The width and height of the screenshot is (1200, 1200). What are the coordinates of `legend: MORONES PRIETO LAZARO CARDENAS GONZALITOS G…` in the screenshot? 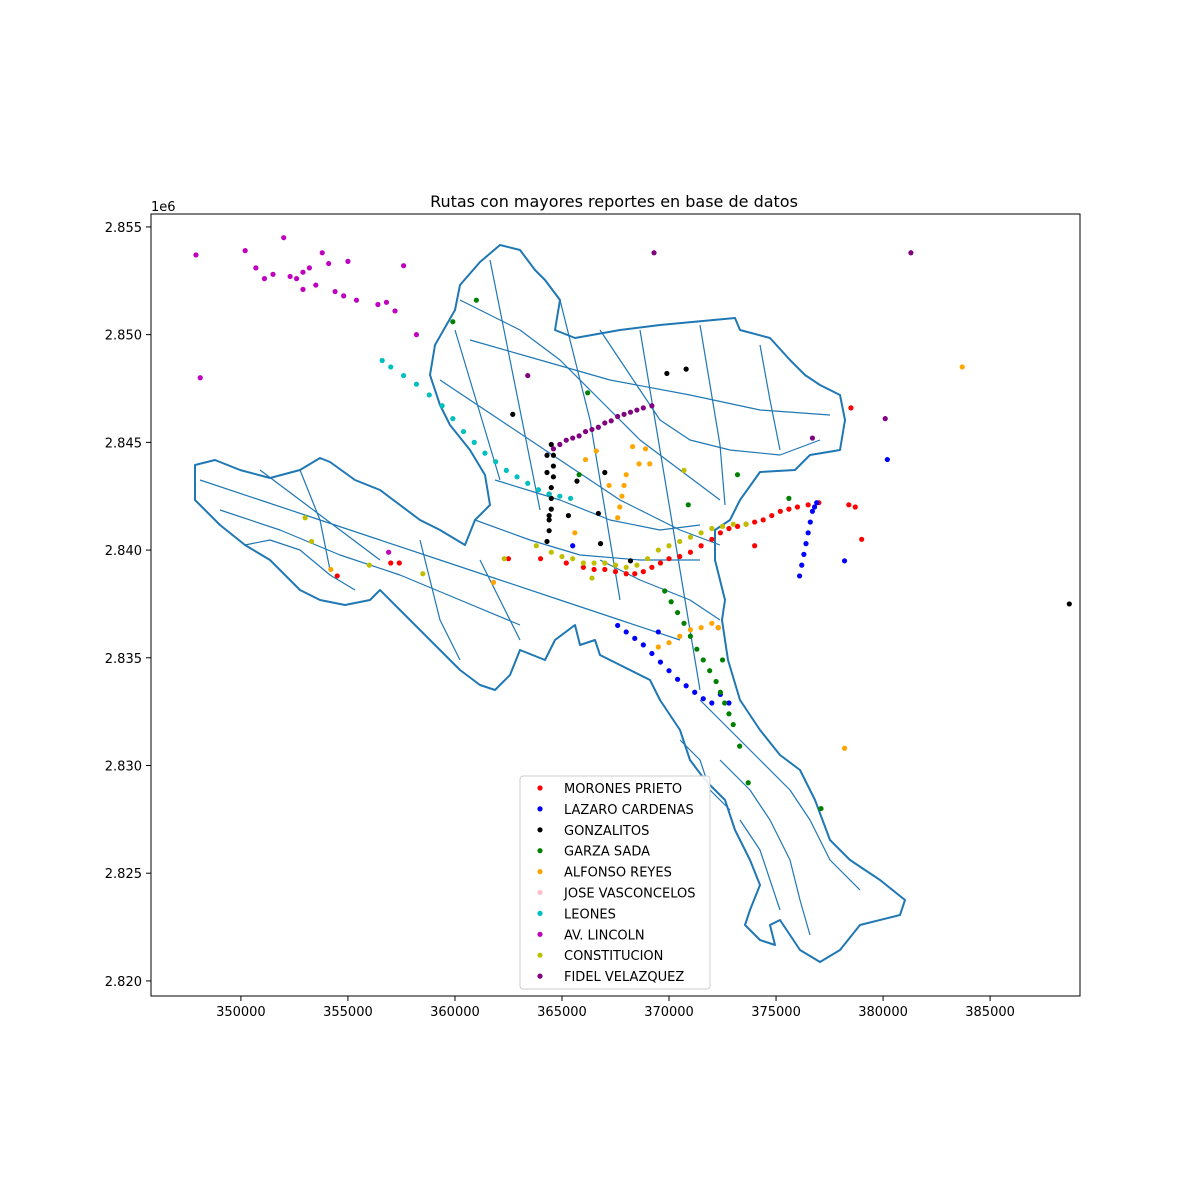 It's located at (615, 882).